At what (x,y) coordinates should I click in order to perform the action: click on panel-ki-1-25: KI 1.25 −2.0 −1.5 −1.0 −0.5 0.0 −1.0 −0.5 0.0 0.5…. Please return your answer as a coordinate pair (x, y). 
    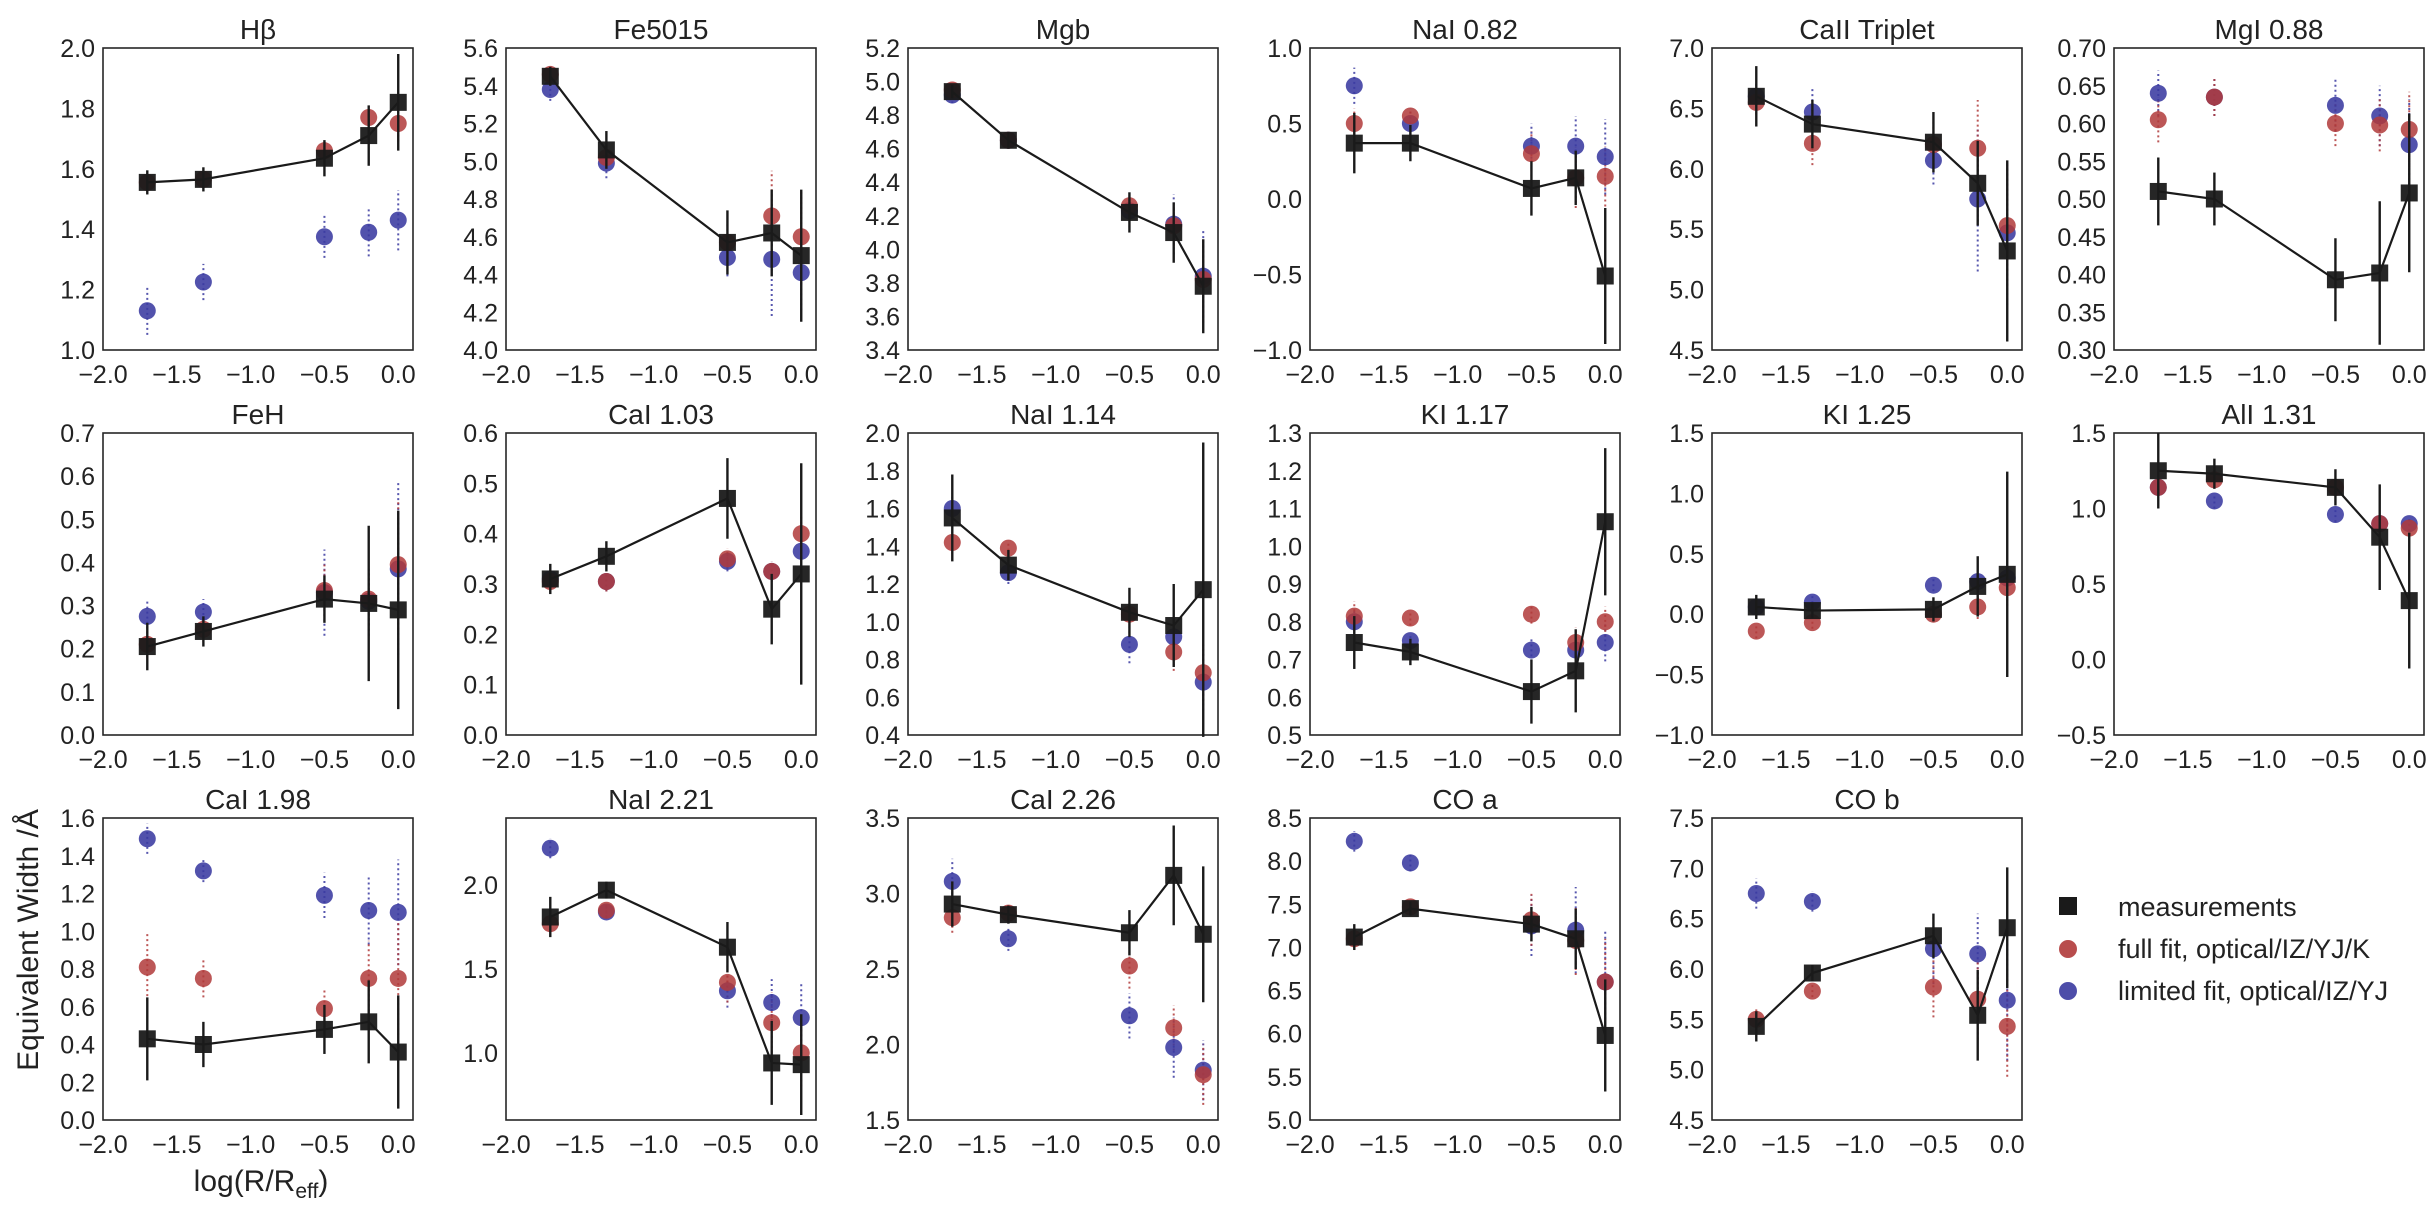
    Looking at the image, I should click on (1840, 586).